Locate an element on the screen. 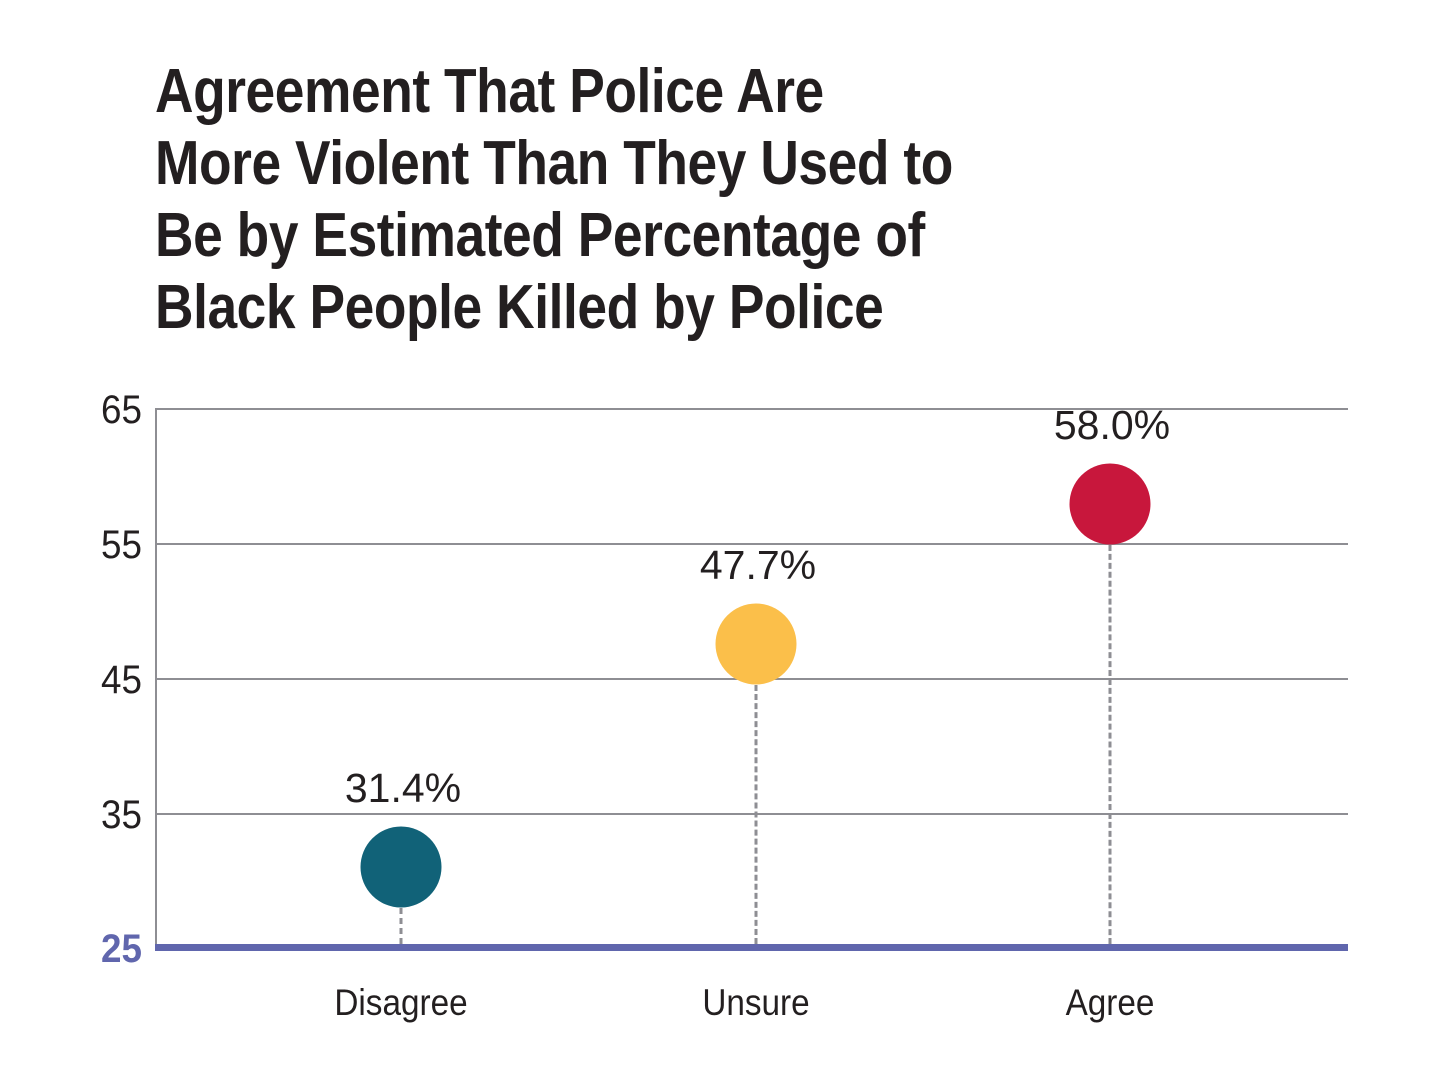 The image size is (1430, 1086). x-axis-baseline is located at coordinates (751, 947).